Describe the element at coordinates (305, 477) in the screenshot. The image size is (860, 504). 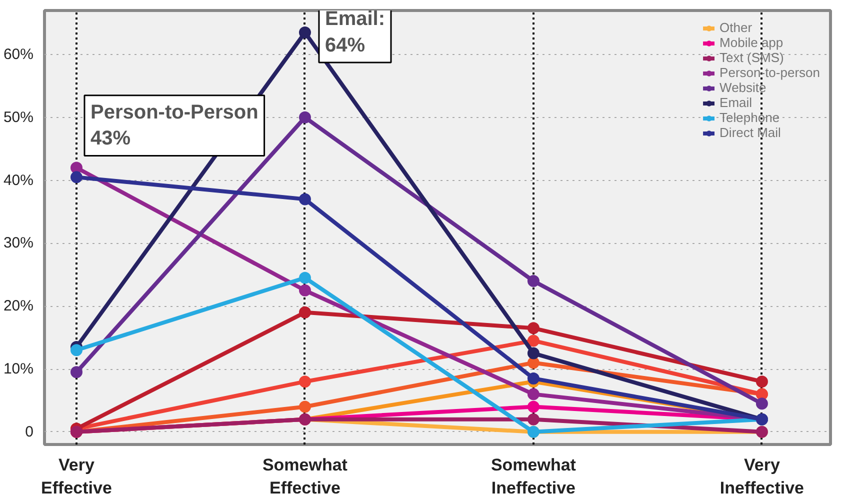
I see `x-tick-label: Somewhat Effective` at that location.